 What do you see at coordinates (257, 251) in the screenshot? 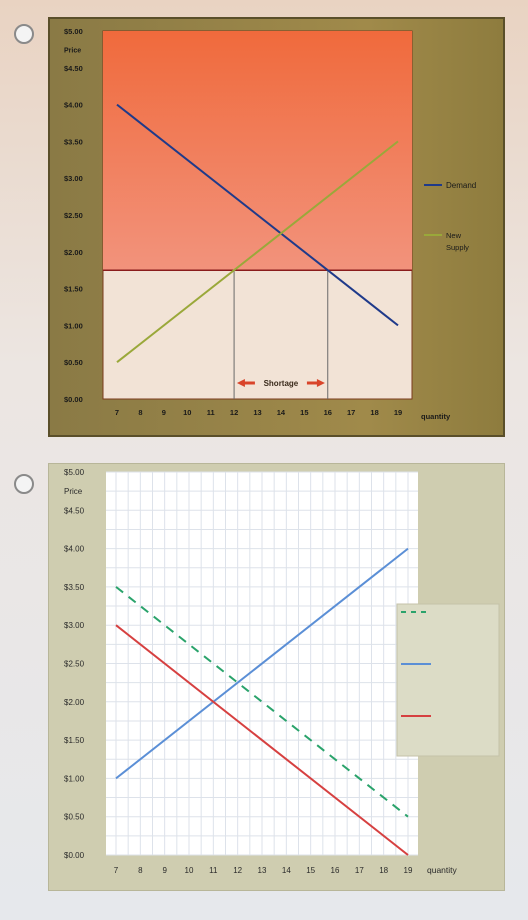
I see `series-line-new-supply` at bounding box center [257, 251].